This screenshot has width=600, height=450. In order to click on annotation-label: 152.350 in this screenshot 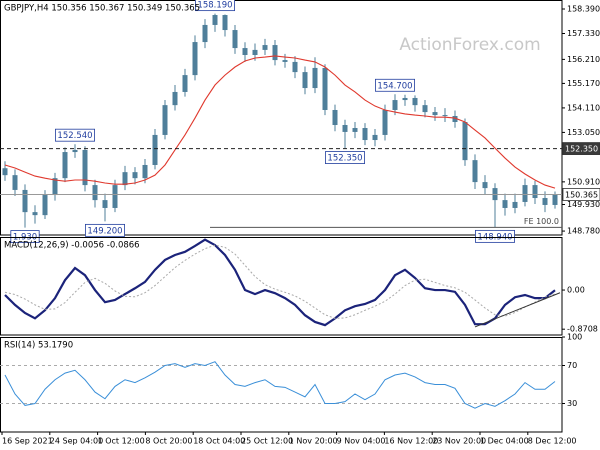, I will do `click(344, 159)`.